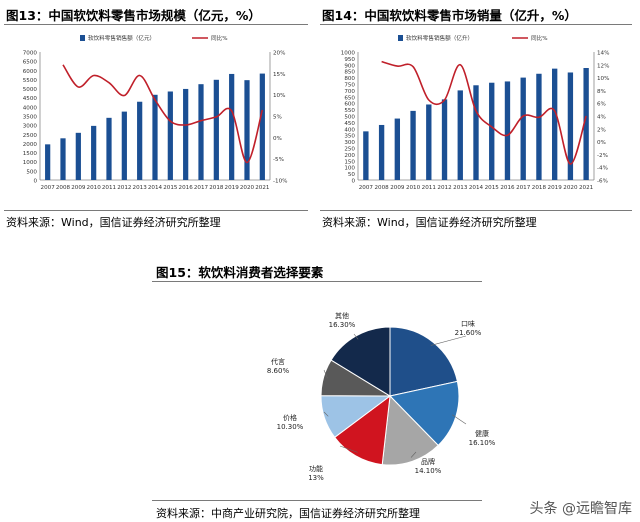 The height and width of the screenshot is (522, 640). Describe the element at coordinates (429, 222) in the screenshot. I see `right-chart-source: 资料来源：Wind，国信证券经济研究所整理` at that location.